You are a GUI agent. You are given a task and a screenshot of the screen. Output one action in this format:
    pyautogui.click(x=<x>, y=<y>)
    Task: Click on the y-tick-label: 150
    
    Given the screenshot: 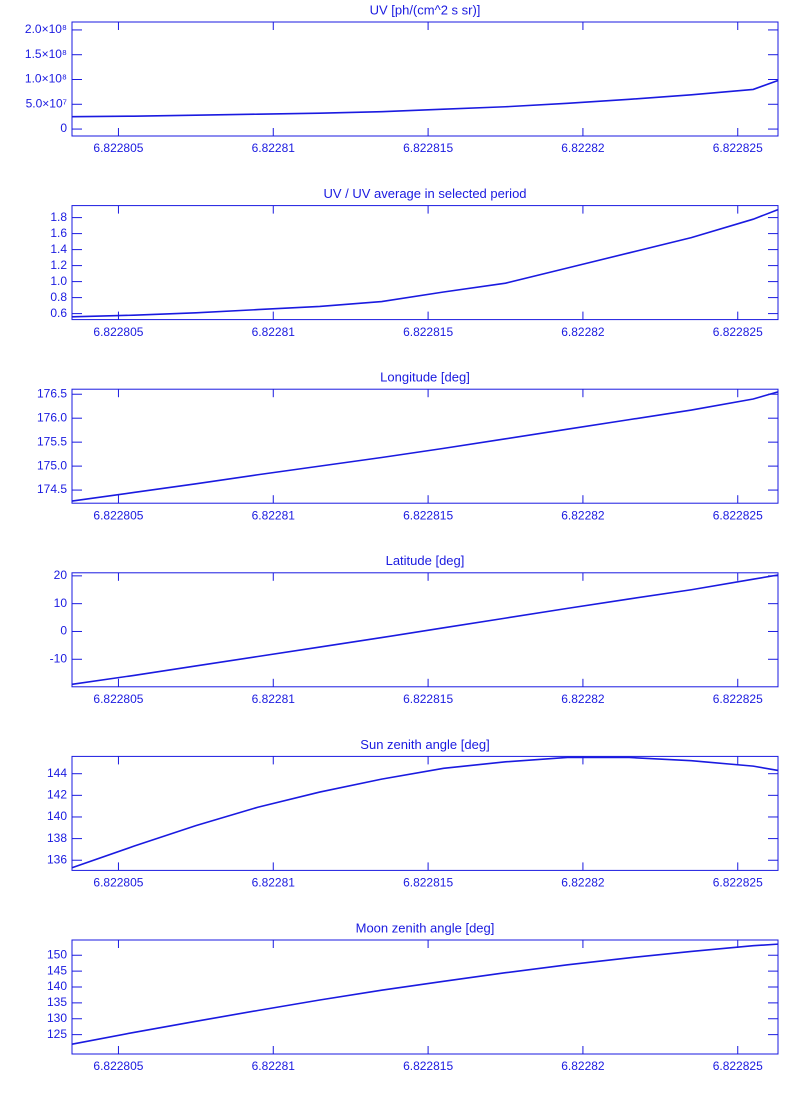 What is the action you would take?
    pyautogui.click(x=57, y=954)
    